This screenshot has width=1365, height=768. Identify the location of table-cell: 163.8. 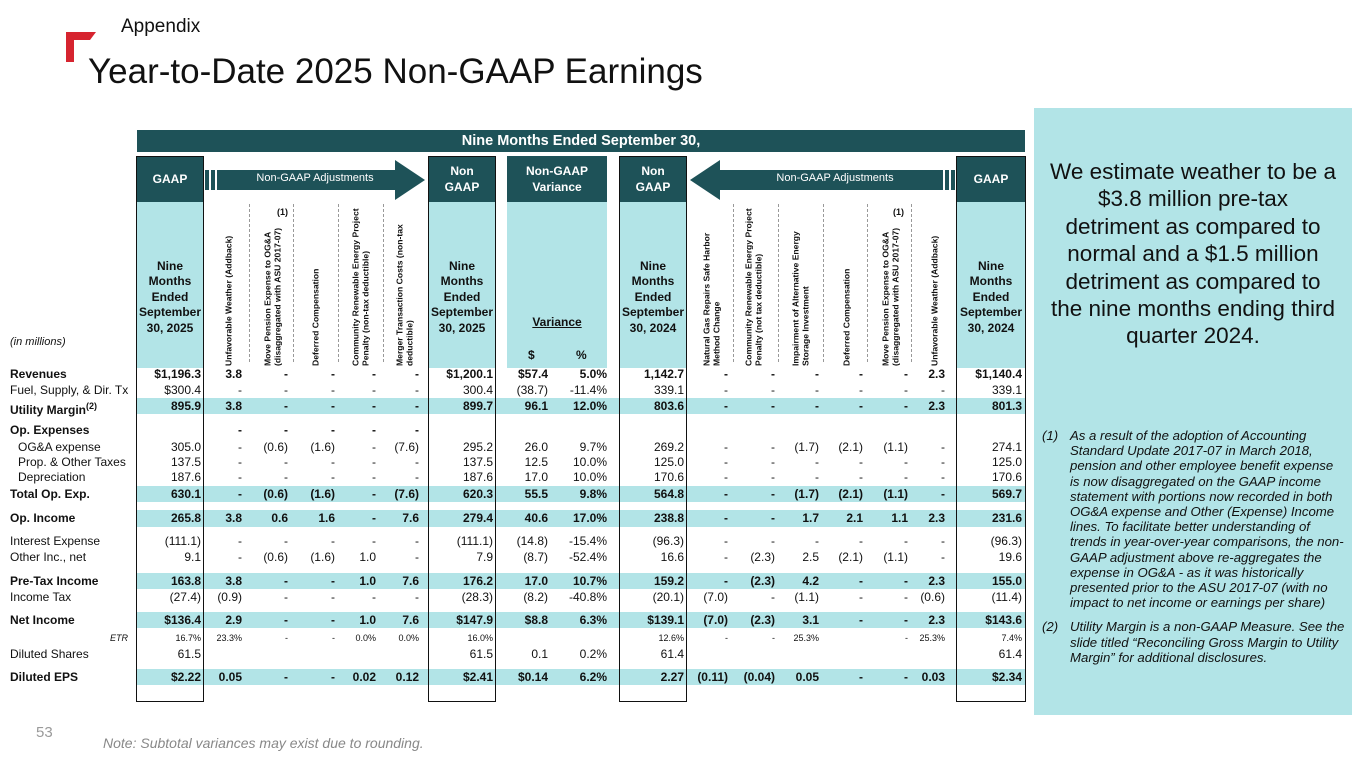
(185, 581).